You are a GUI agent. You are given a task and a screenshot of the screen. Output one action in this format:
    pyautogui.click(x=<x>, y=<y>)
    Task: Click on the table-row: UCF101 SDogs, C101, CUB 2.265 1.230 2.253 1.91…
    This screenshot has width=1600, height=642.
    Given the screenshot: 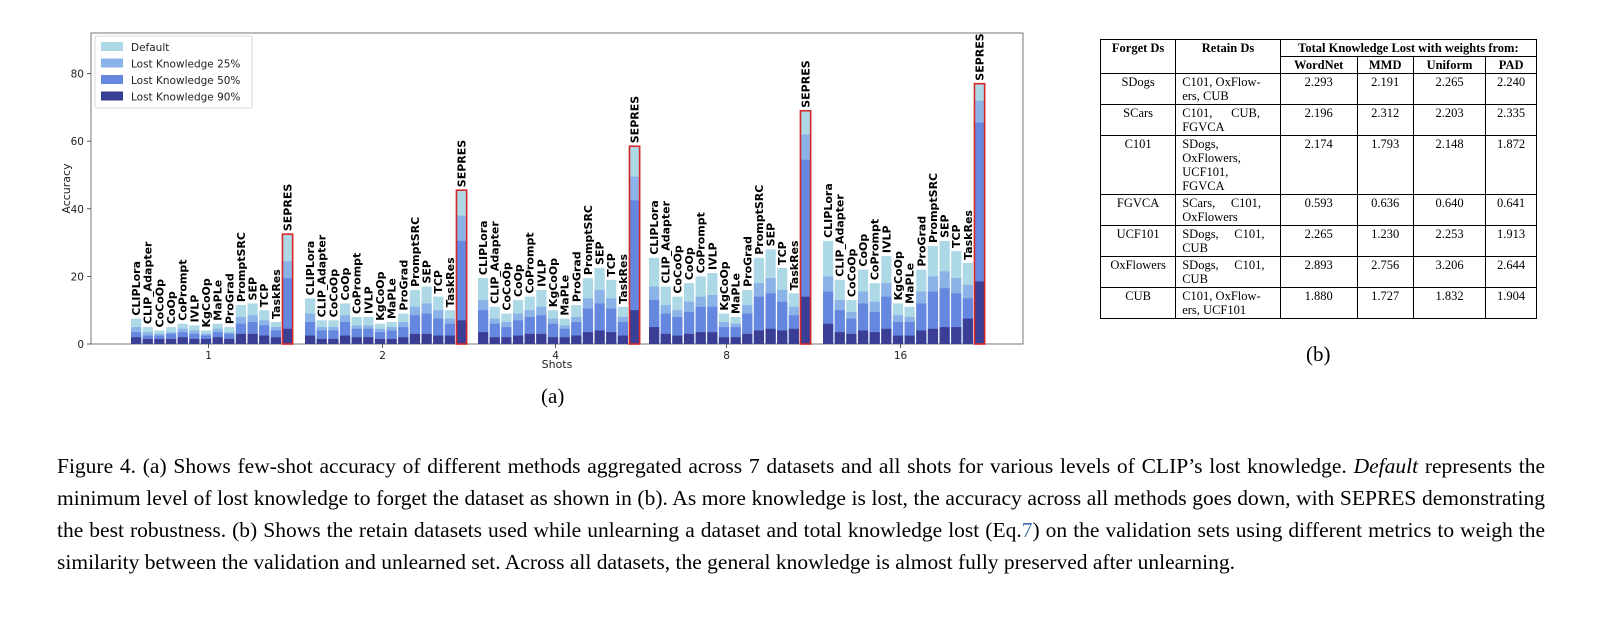 What is the action you would take?
    pyautogui.click(x=1318, y=241)
    